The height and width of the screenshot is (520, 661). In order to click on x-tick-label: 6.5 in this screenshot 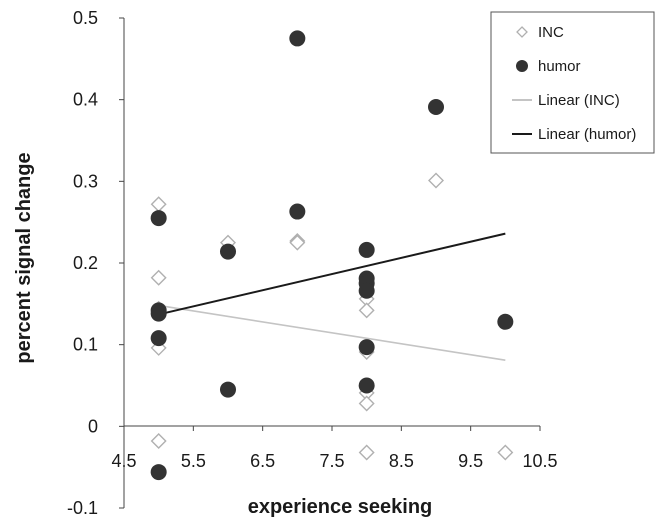, I will do `click(262, 461)`.